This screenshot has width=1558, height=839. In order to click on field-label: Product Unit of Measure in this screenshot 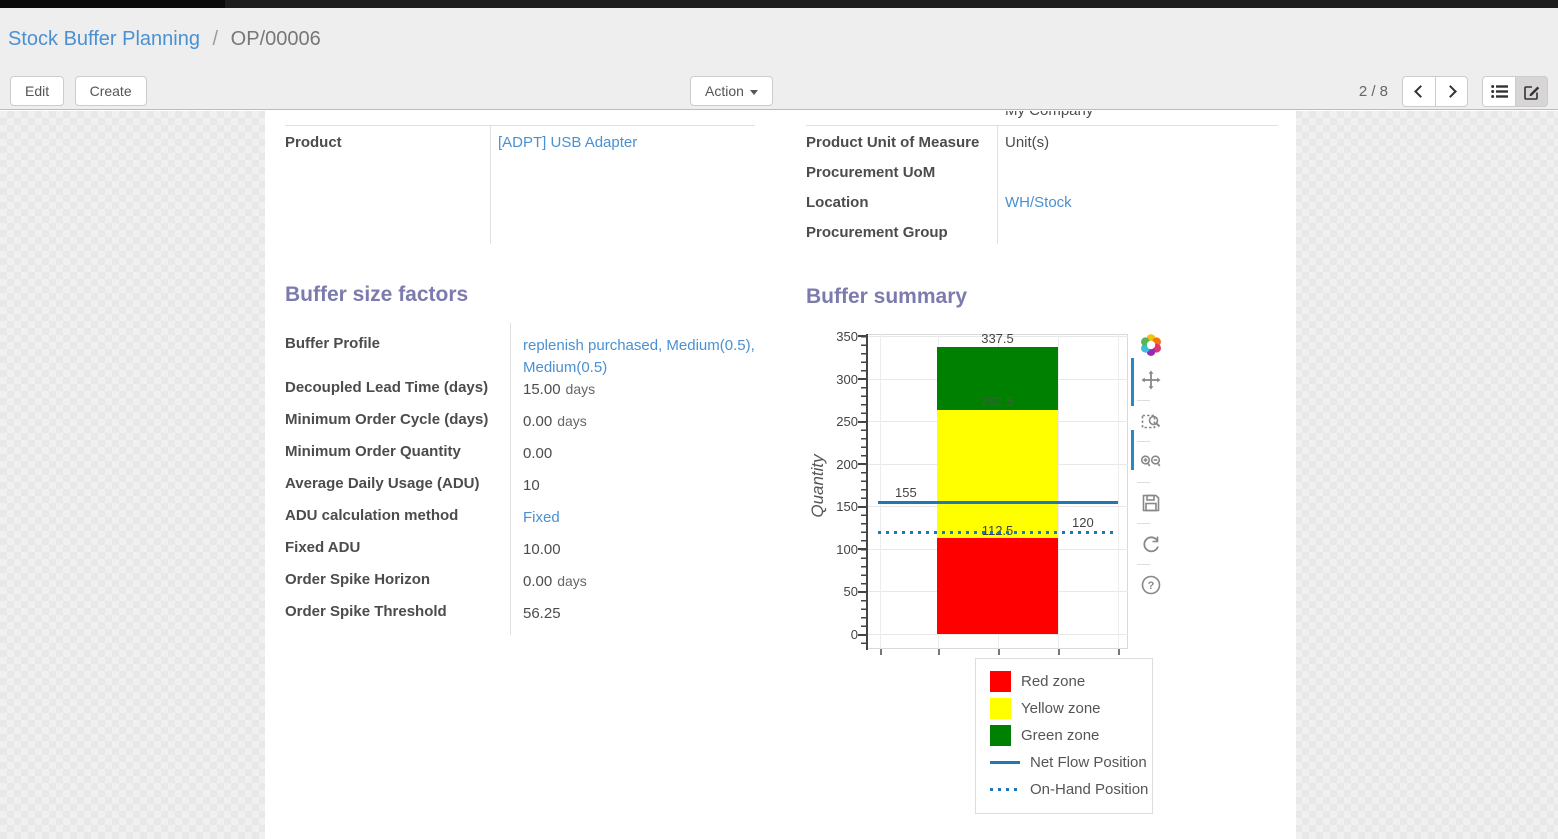, I will do `click(893, 142)`.